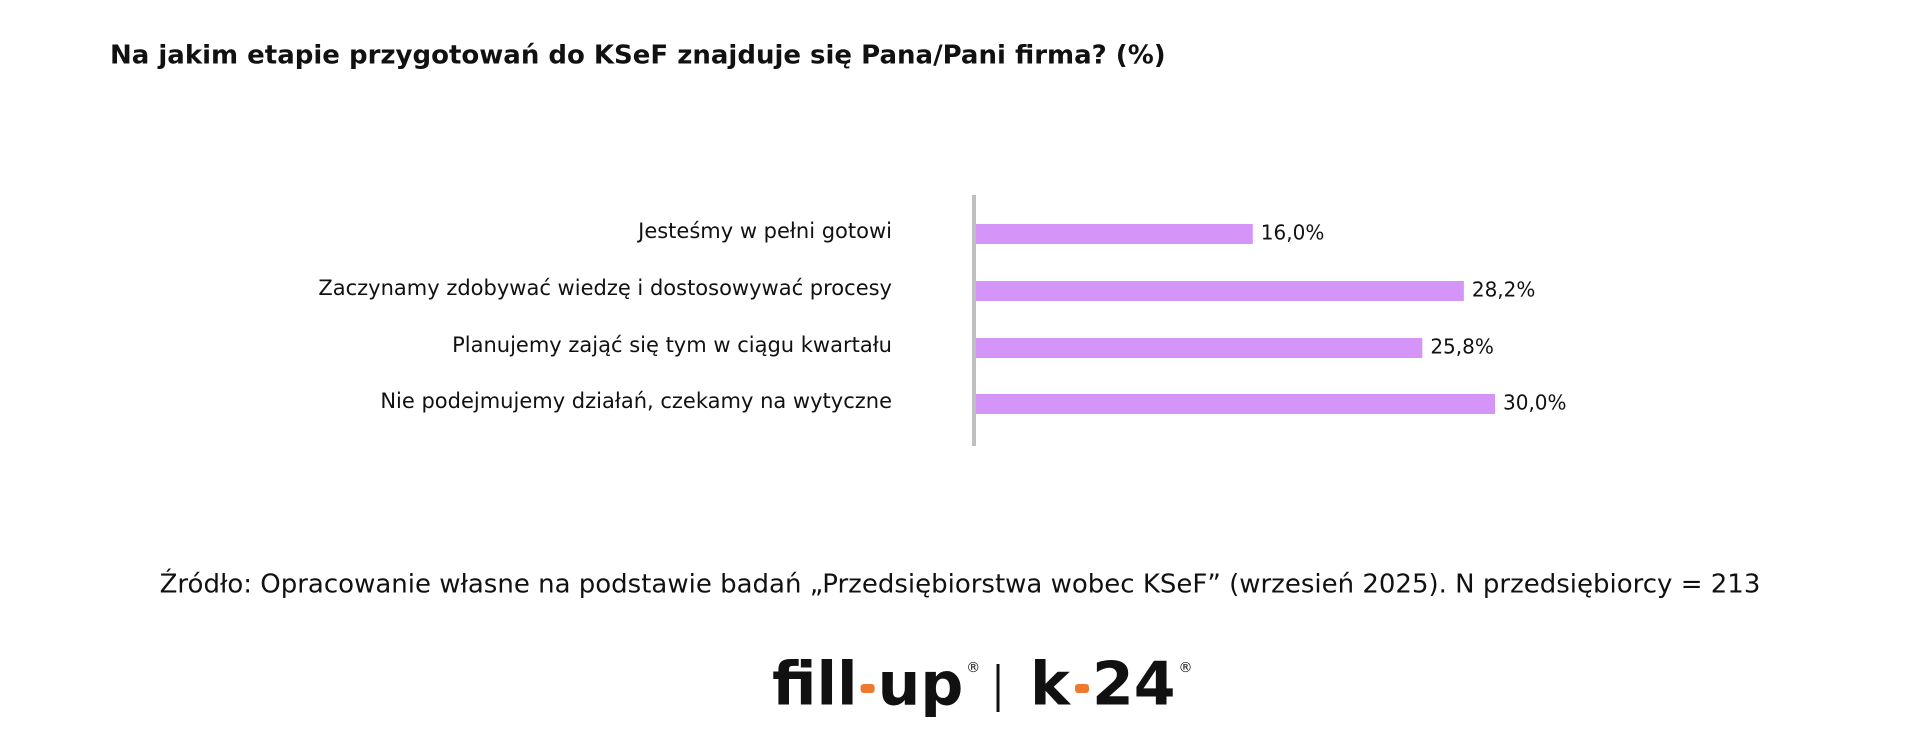  What do you see at coordinates (921, 685) in the screenshot?
I see `logo-text: up` at bounding box center [921, 685].